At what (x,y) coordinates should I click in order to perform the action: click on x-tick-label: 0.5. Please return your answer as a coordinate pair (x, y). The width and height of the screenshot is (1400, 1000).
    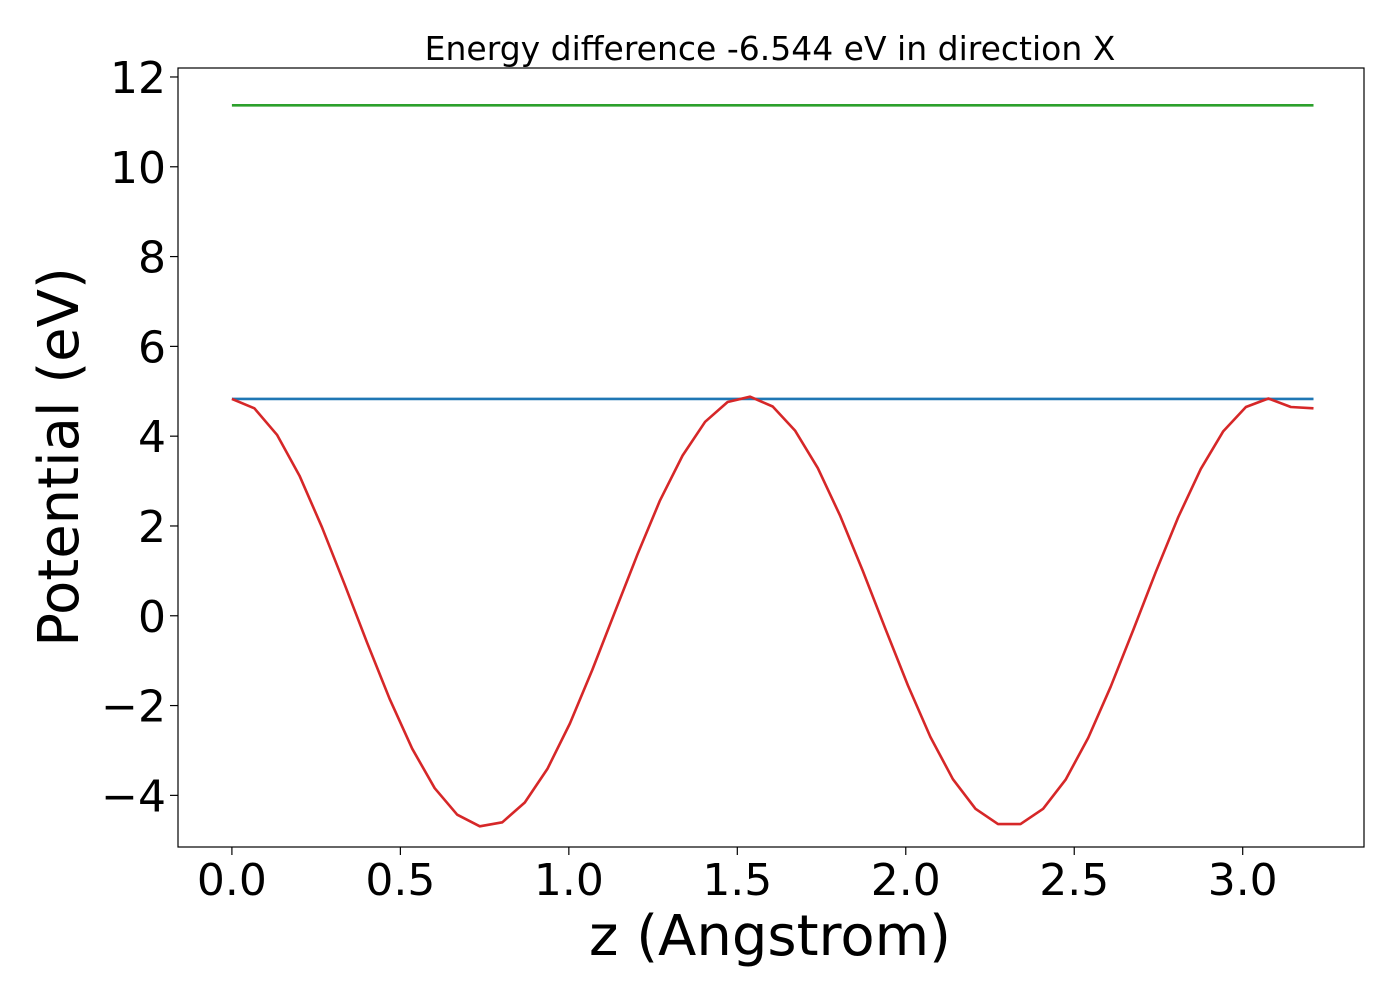
    Looking at the image, I should click on (400, 880).